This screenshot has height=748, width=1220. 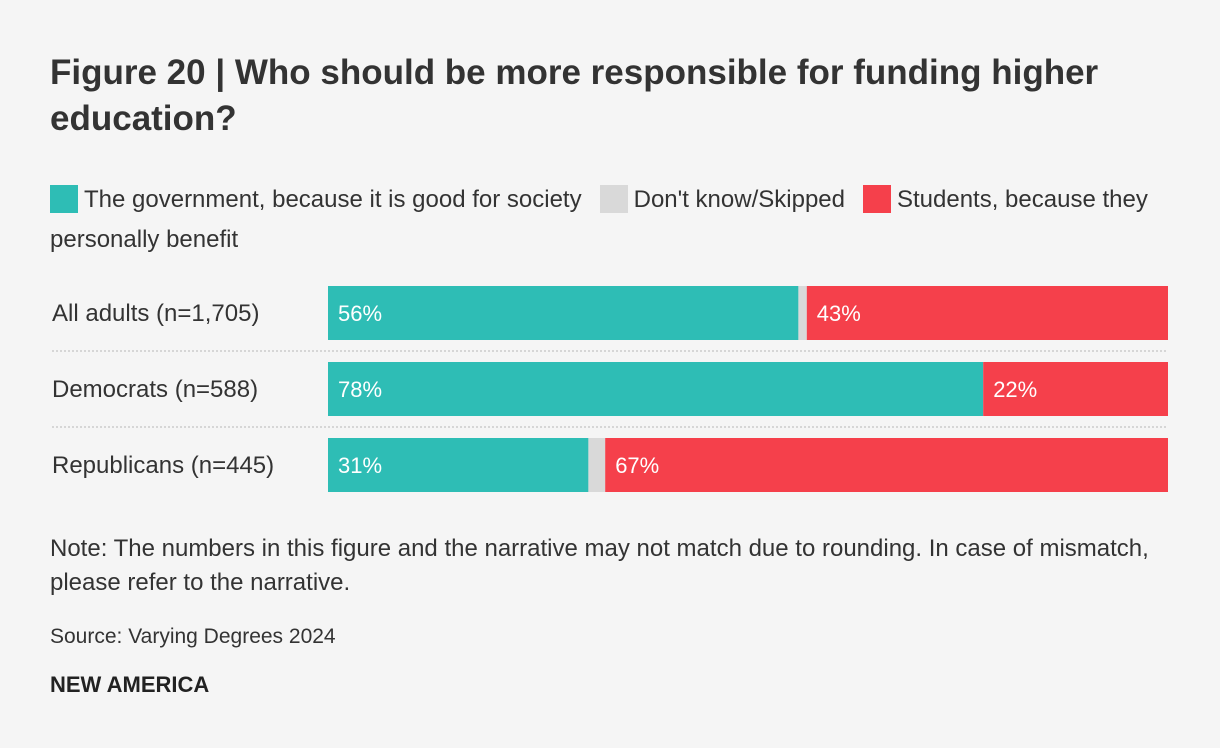 What do you see at coordinates (155, 389) in the screenshot?
I see `category-label: Democrats (n=588)` at bounding box center [155, 389].